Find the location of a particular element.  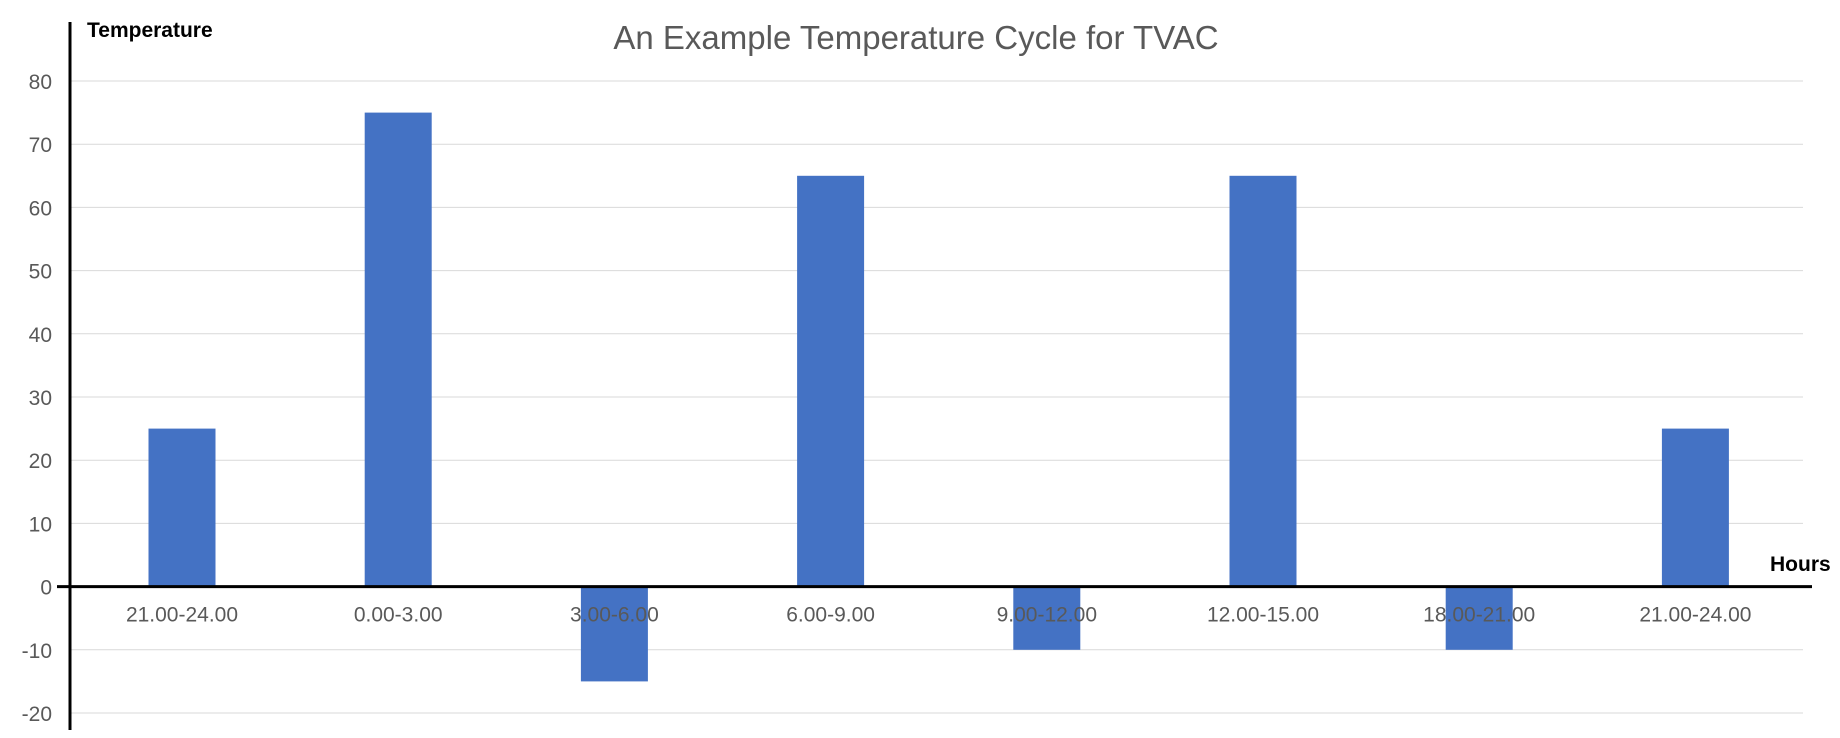

y-tick-label: 0 is located at coordinates (46, 588).